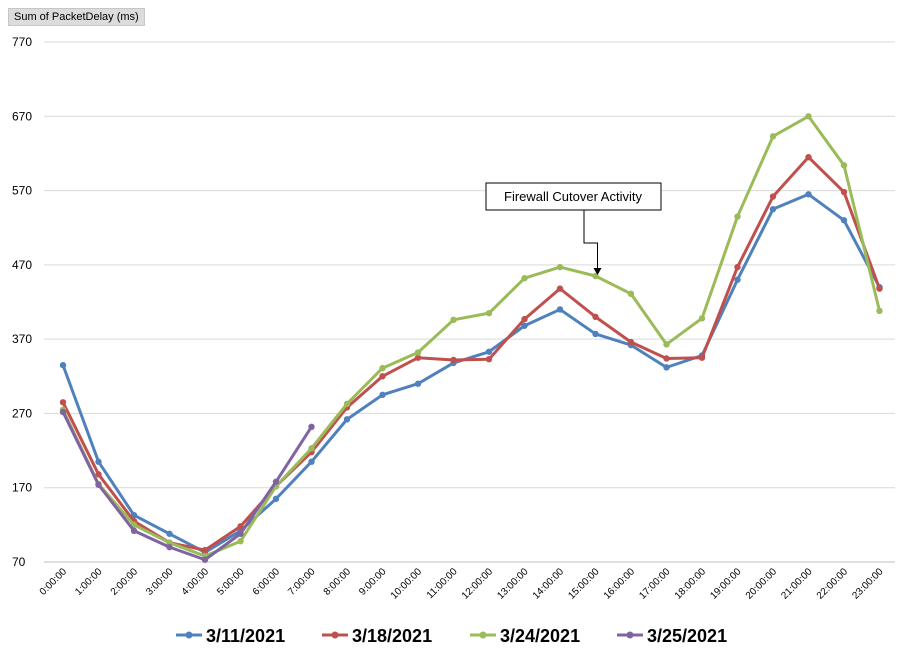  I want to click on x-tick-label: 3:00:00, so click(160, 582).